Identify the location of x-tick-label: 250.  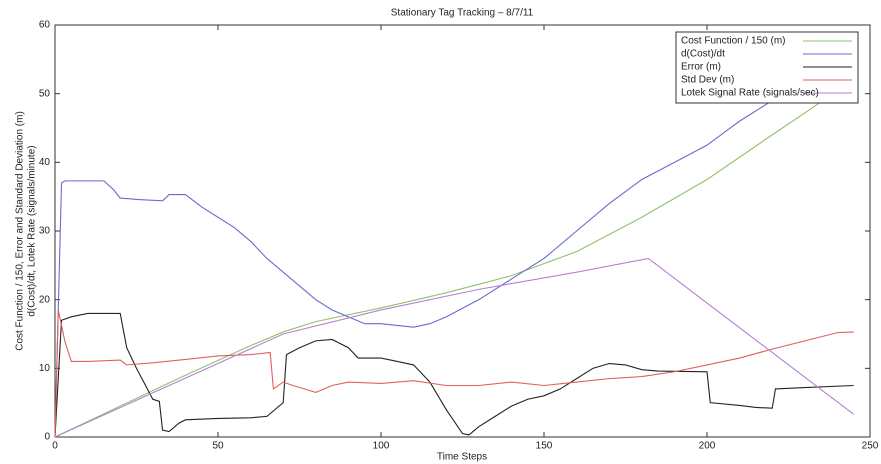
(870, 446).